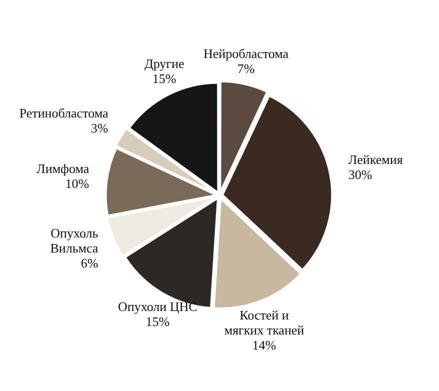 This screenshot has height=391, width=439. I want to click on data-label: 6%, so click(89, 262).